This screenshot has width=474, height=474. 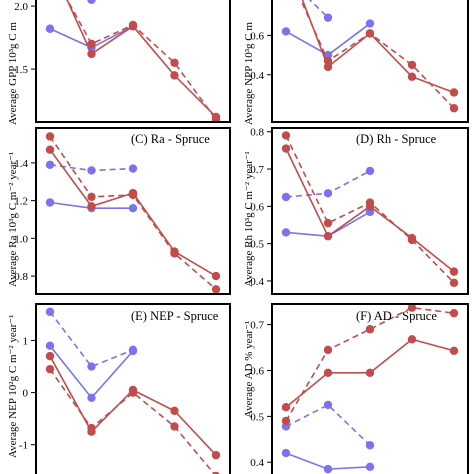 What do you see at coordinates (50, 28) in the screenshot?
I see `panel-a-series-blue-solid-point` at bounding box center [50, 28].